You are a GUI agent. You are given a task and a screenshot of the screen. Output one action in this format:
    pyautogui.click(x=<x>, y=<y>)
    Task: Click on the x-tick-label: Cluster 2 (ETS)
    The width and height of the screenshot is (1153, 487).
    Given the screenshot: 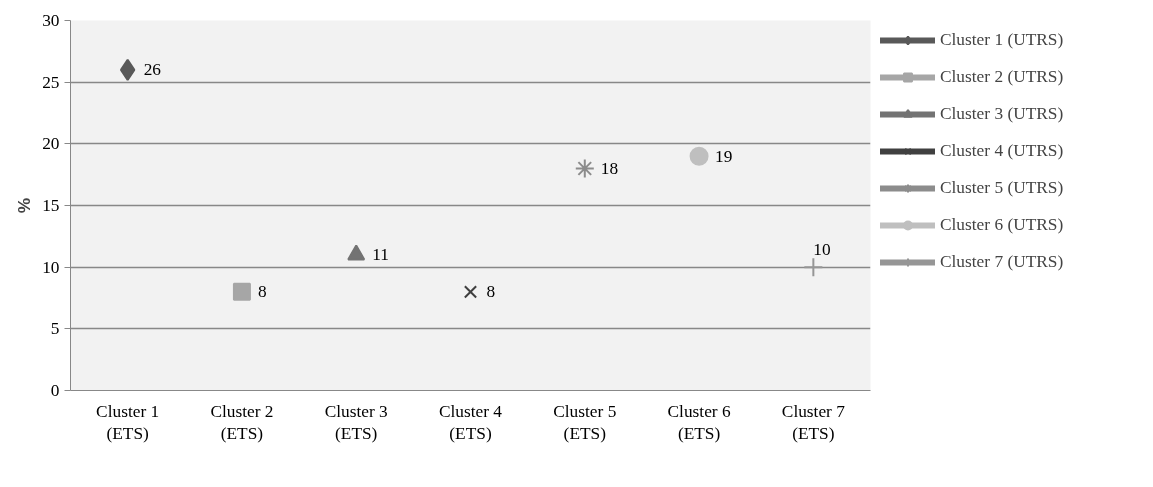 What is the action you would take?
    pyautogui.click(x=242, y=422)
    